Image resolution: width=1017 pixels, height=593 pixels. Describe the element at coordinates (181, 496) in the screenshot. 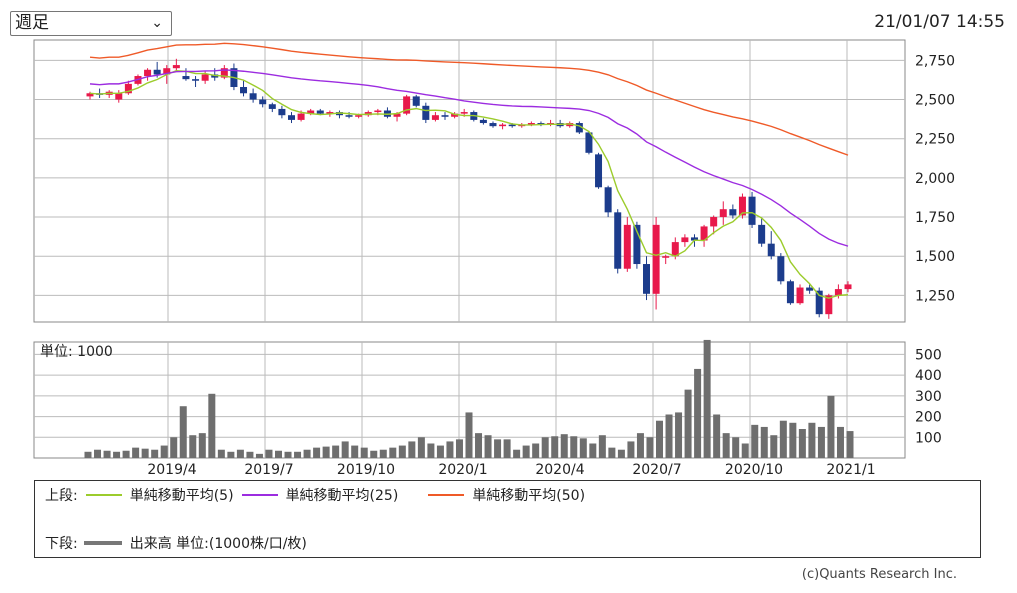

I see `legend-ma5: 単純移動平均(5)` at that location.